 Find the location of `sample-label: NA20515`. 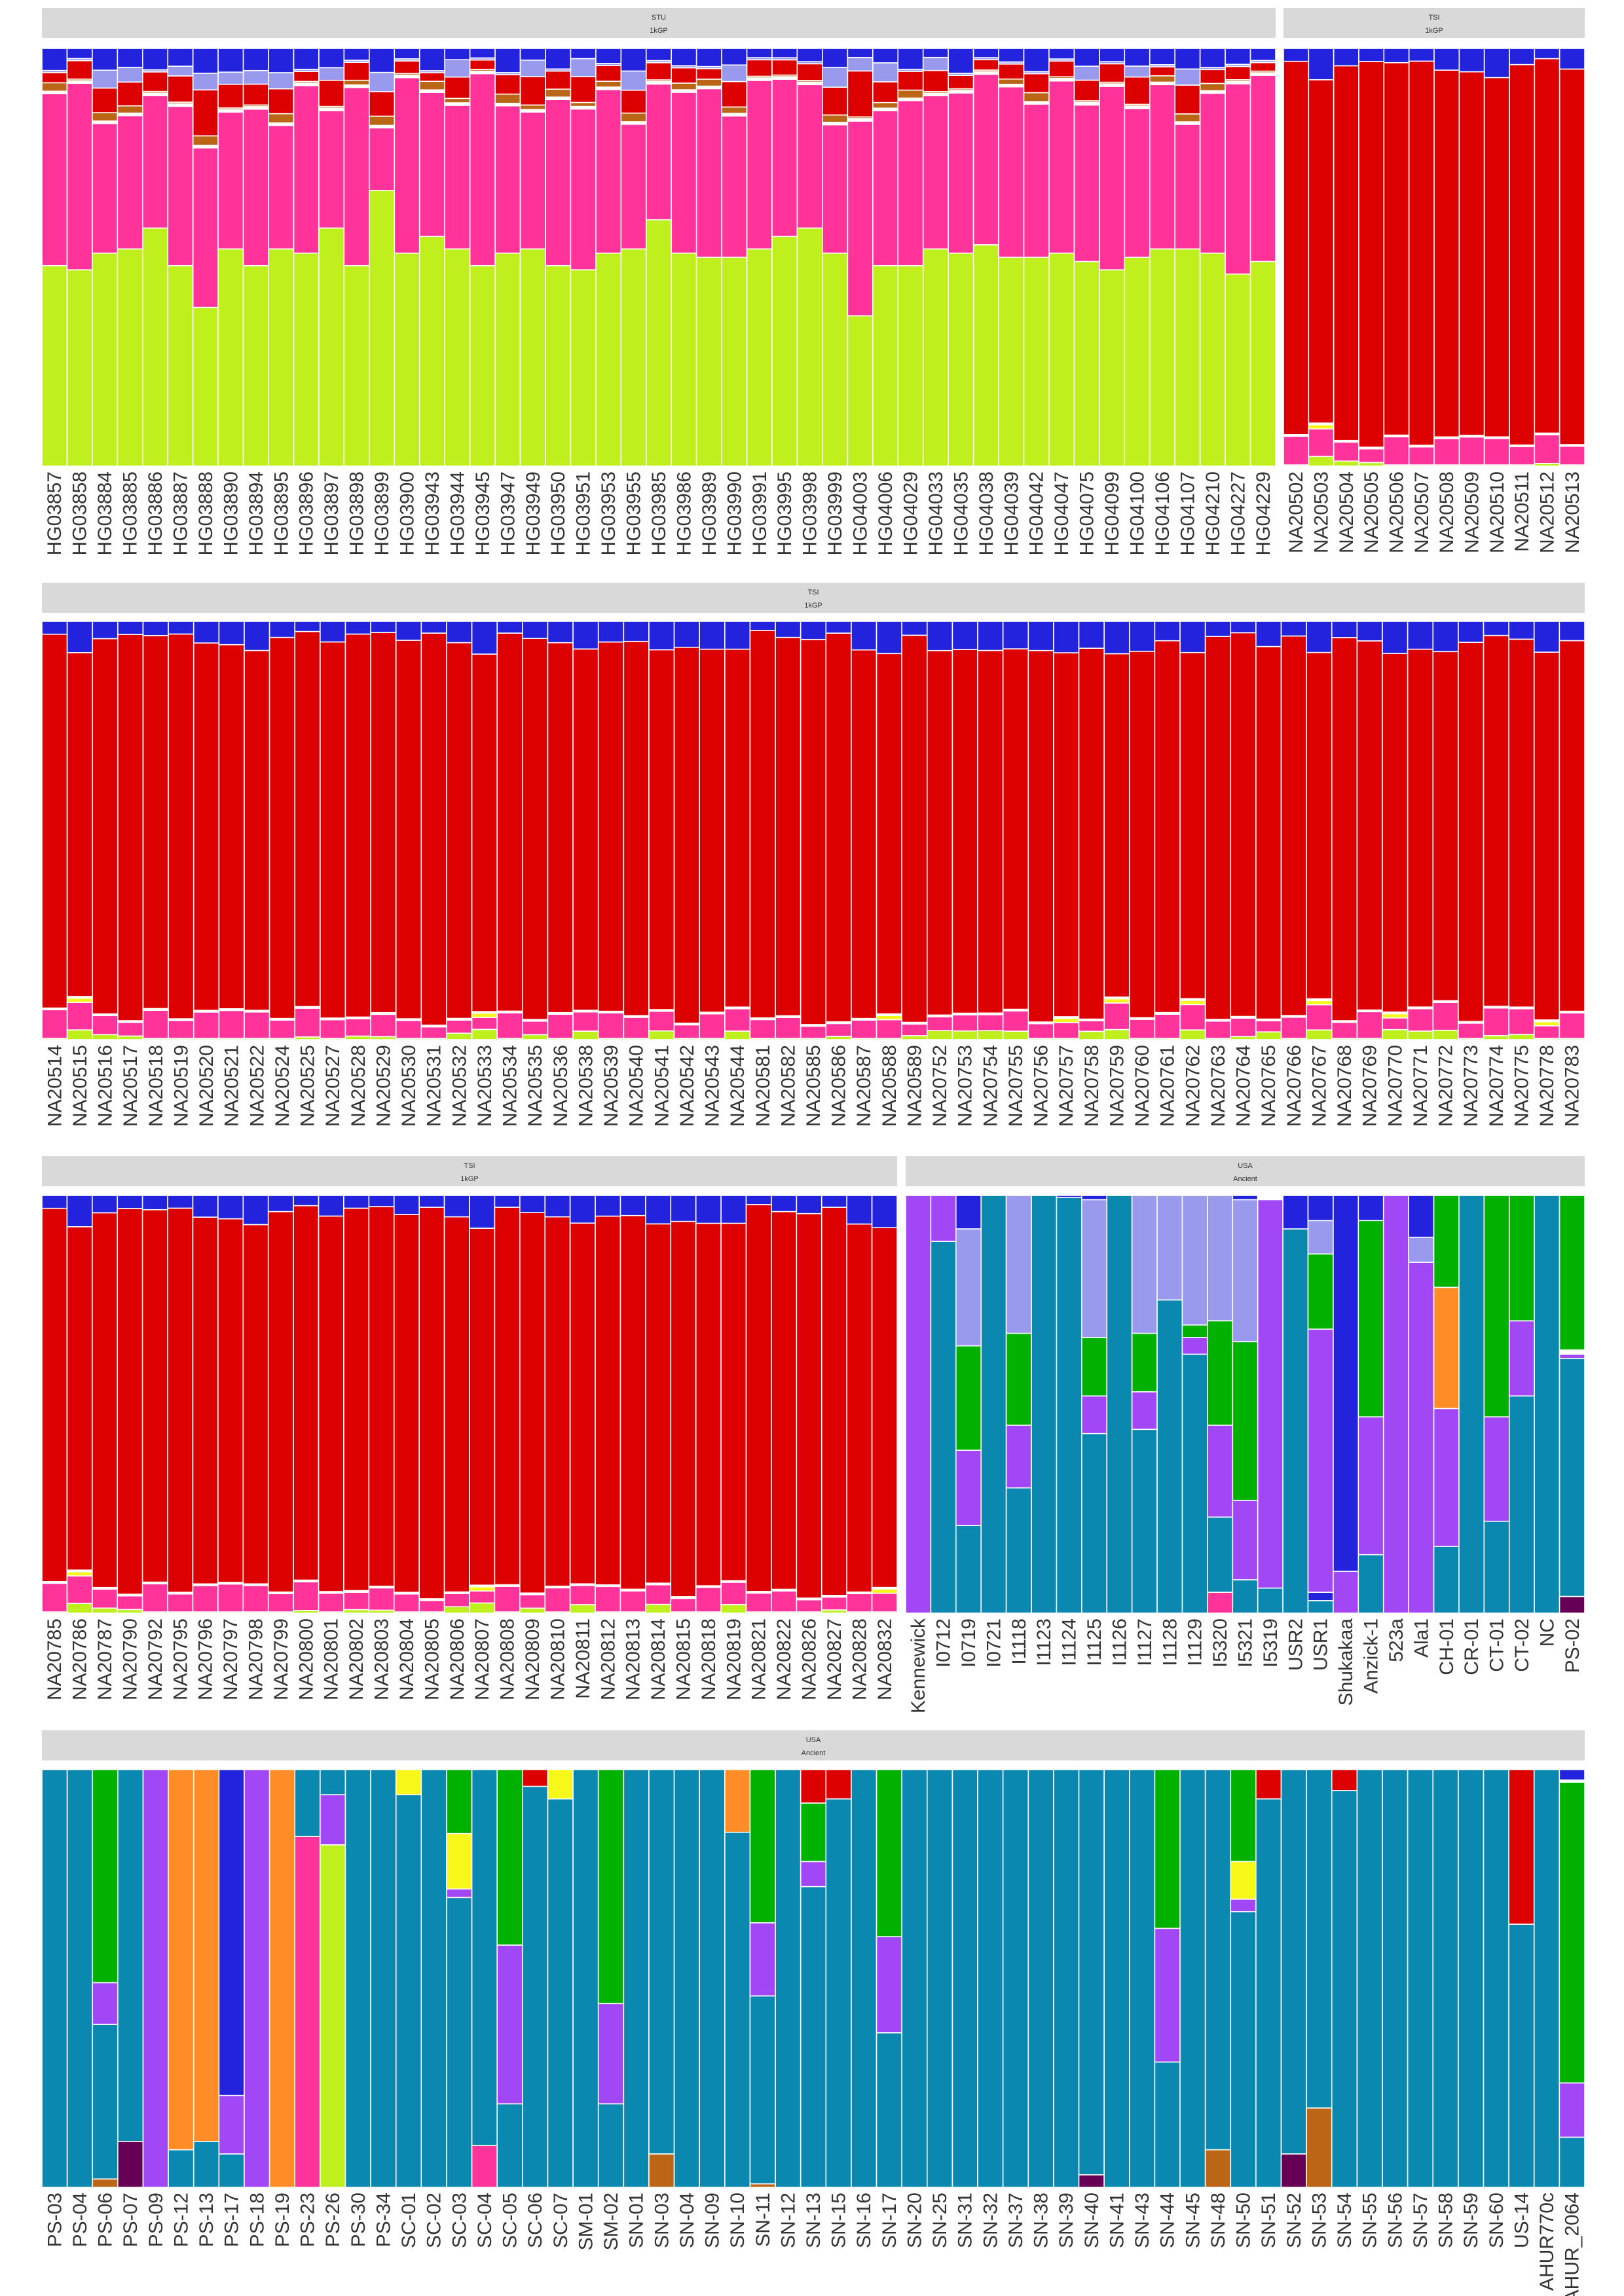

sample-label: NA20515 is located at coordinates (80, 1086).